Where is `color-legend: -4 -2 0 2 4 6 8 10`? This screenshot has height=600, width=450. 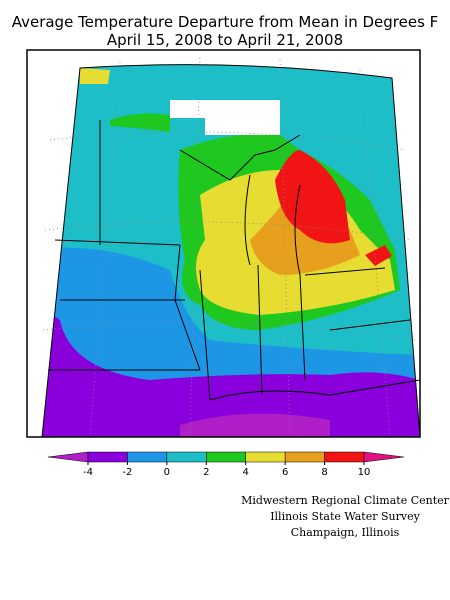 color-legend: -4 -2 0 2 4 6 8 10 is located at coordinates (226, 464).